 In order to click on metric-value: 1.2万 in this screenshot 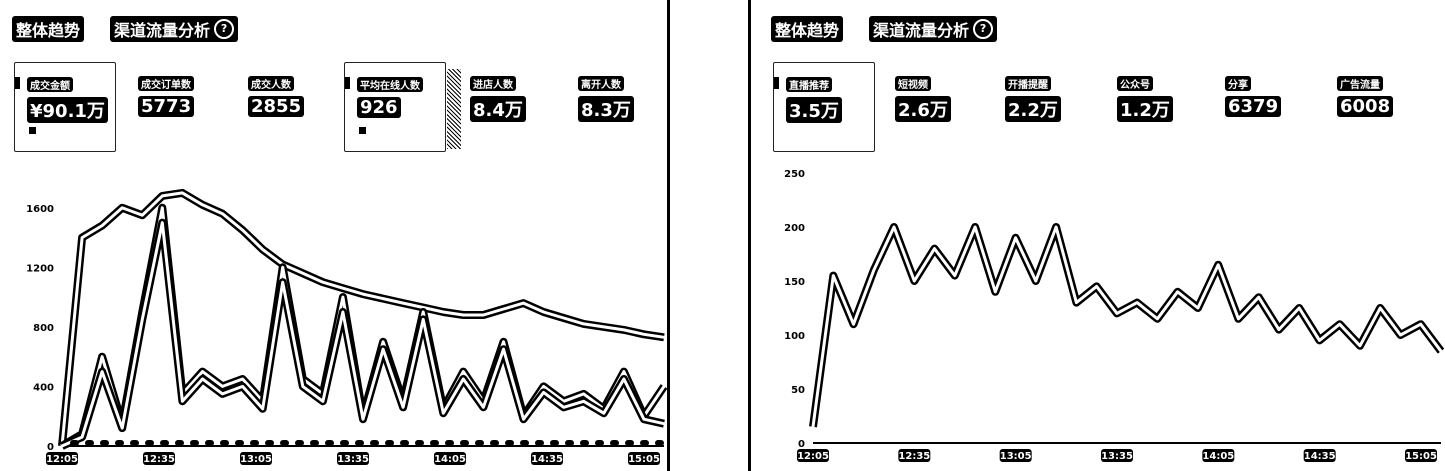, I will do `click(1145, 109)`.